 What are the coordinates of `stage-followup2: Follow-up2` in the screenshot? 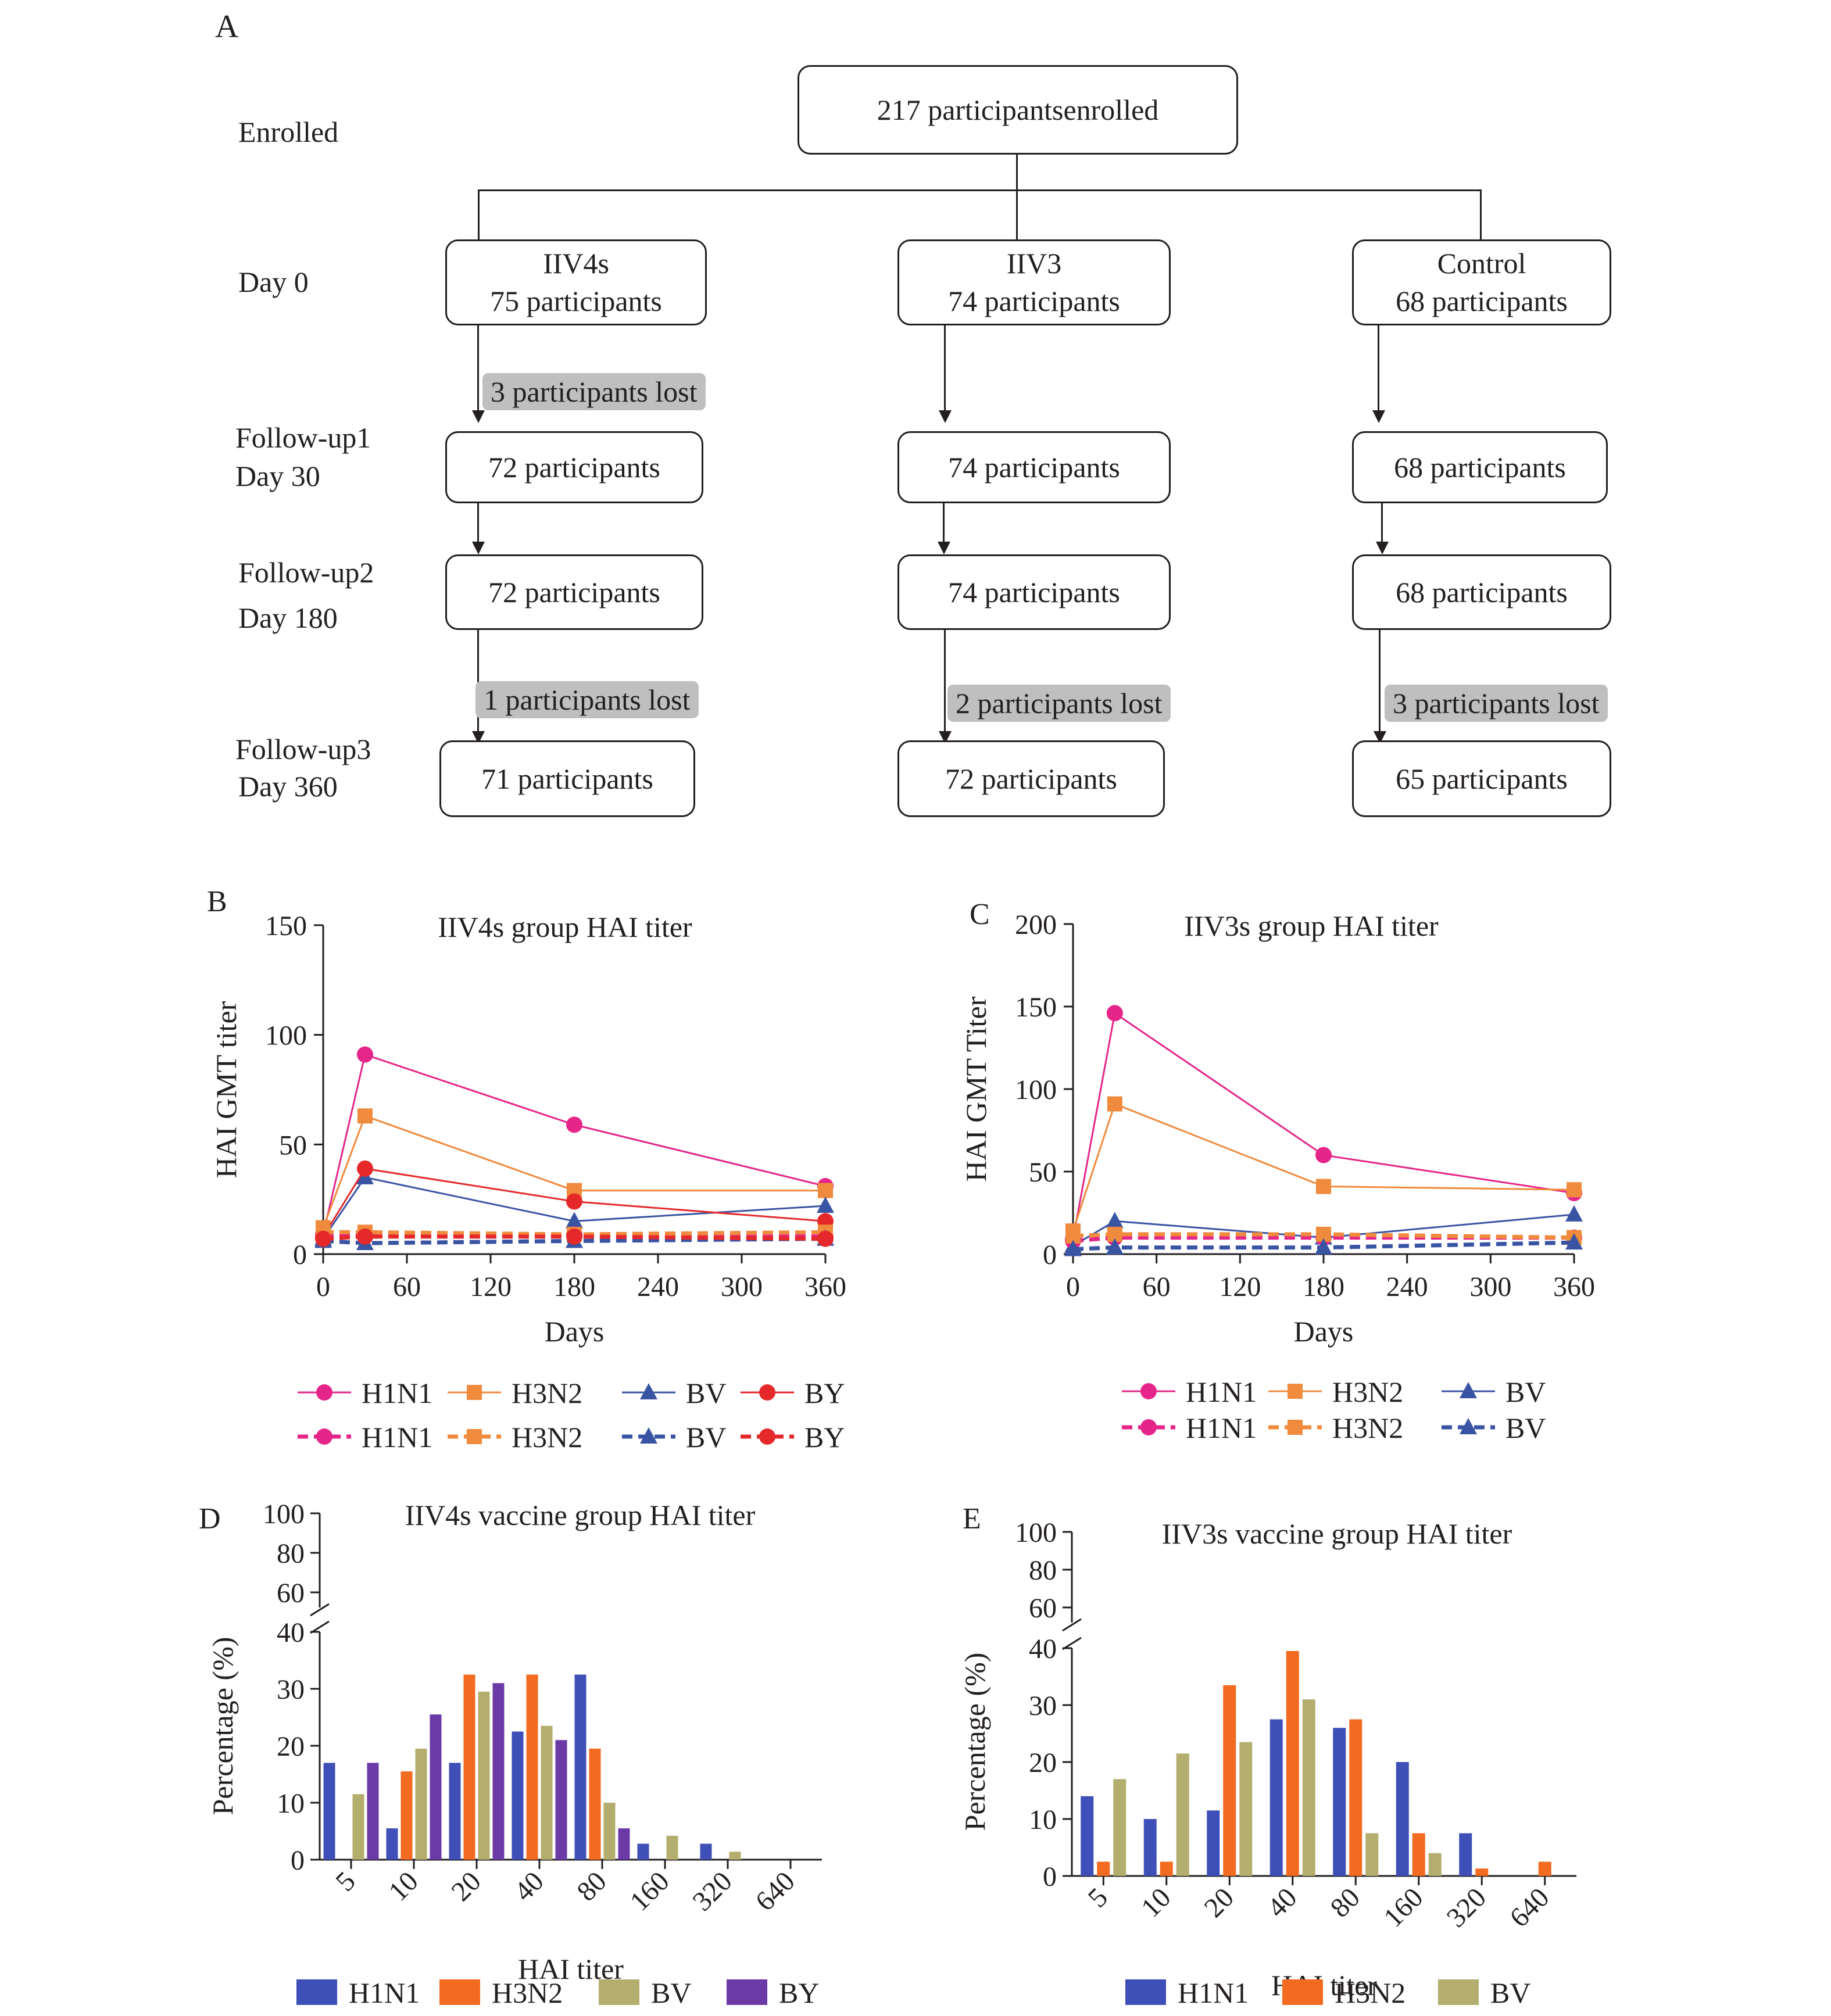 It's located at (306, 572).